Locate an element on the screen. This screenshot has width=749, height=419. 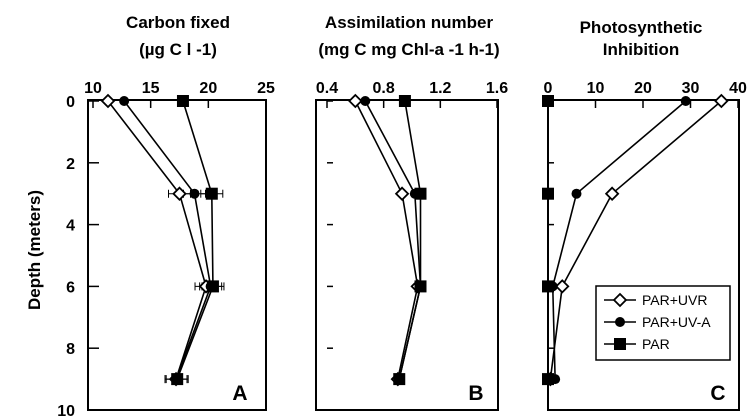
y-tick-label: 8 is located at coordinates (70, 349).